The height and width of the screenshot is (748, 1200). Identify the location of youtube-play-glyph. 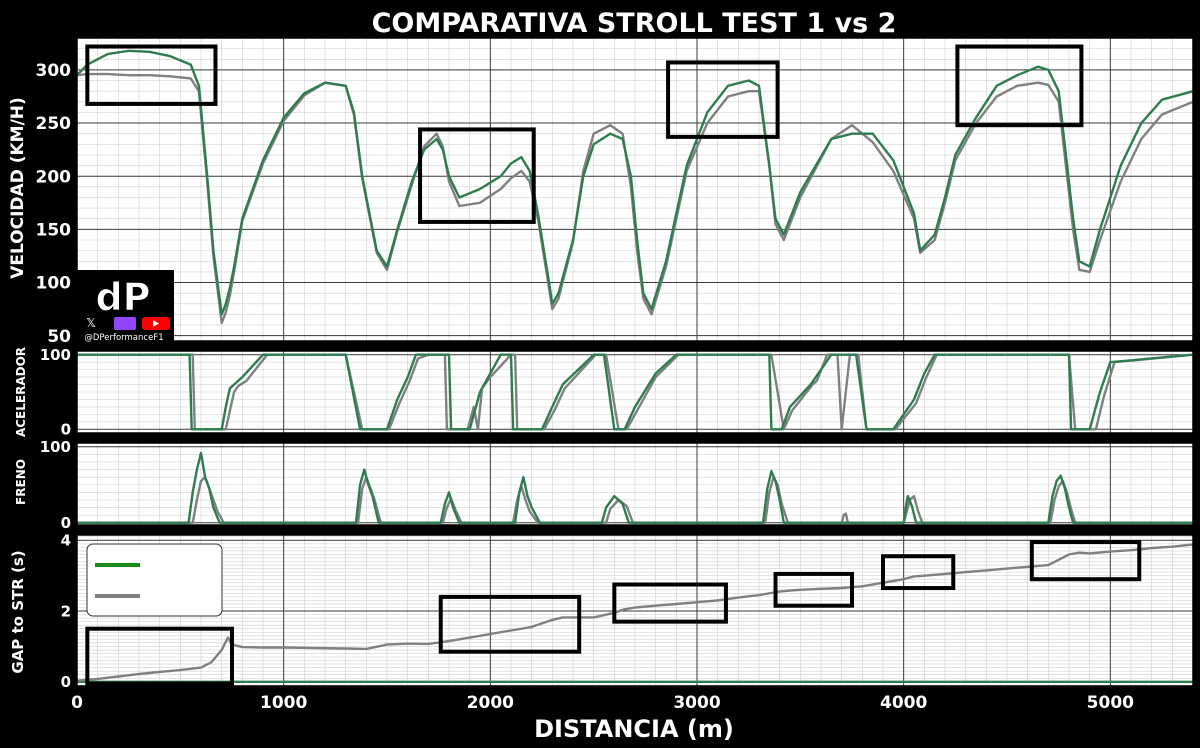
(156, 323).